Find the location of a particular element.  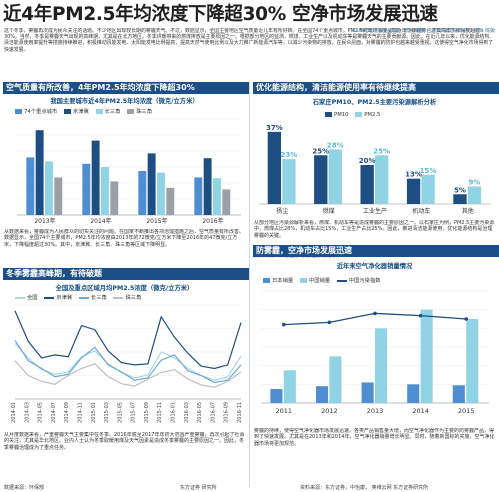

data-label: 37% is located at coordinates (274, 128).